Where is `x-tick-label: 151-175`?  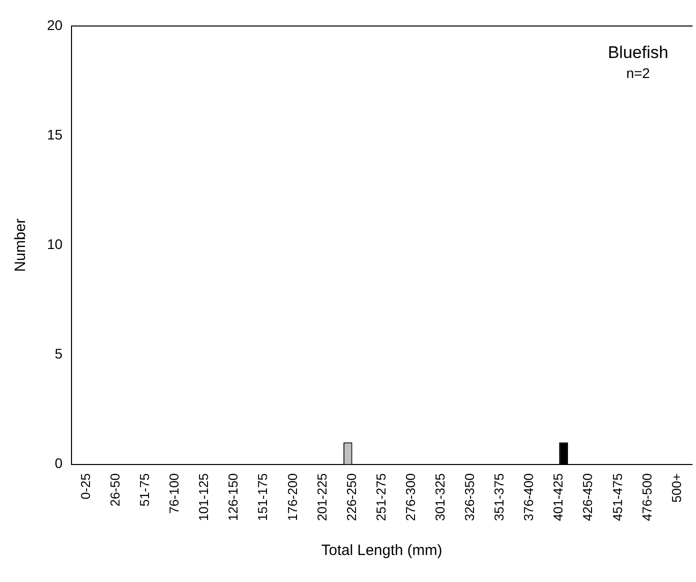 x-tick-label: 151-175 is located at coordinates (262, 497).